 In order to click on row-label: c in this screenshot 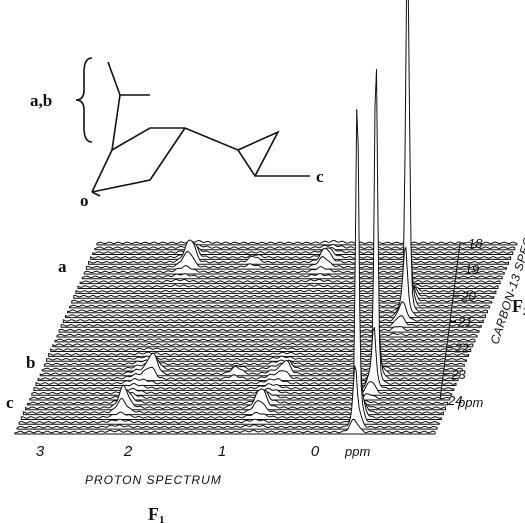, I will do `click(10, 402)`.